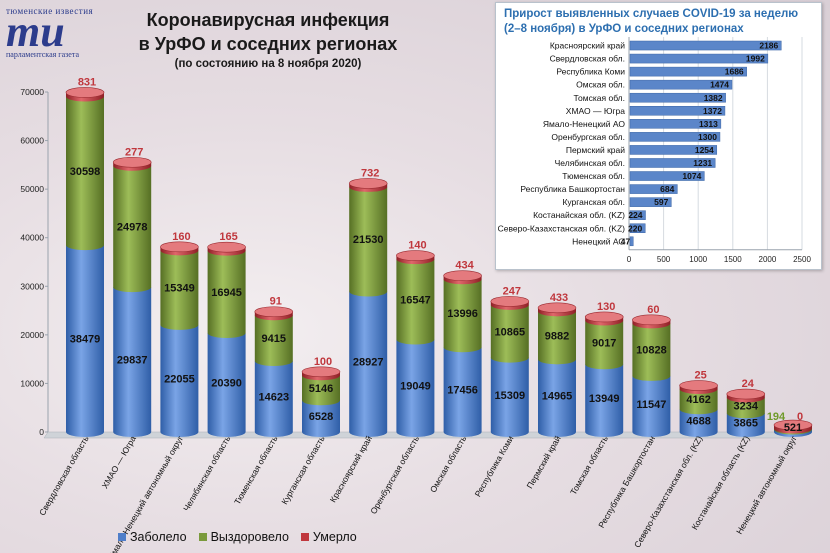  I want to click on data-label-died: 140, so click(417, 246).